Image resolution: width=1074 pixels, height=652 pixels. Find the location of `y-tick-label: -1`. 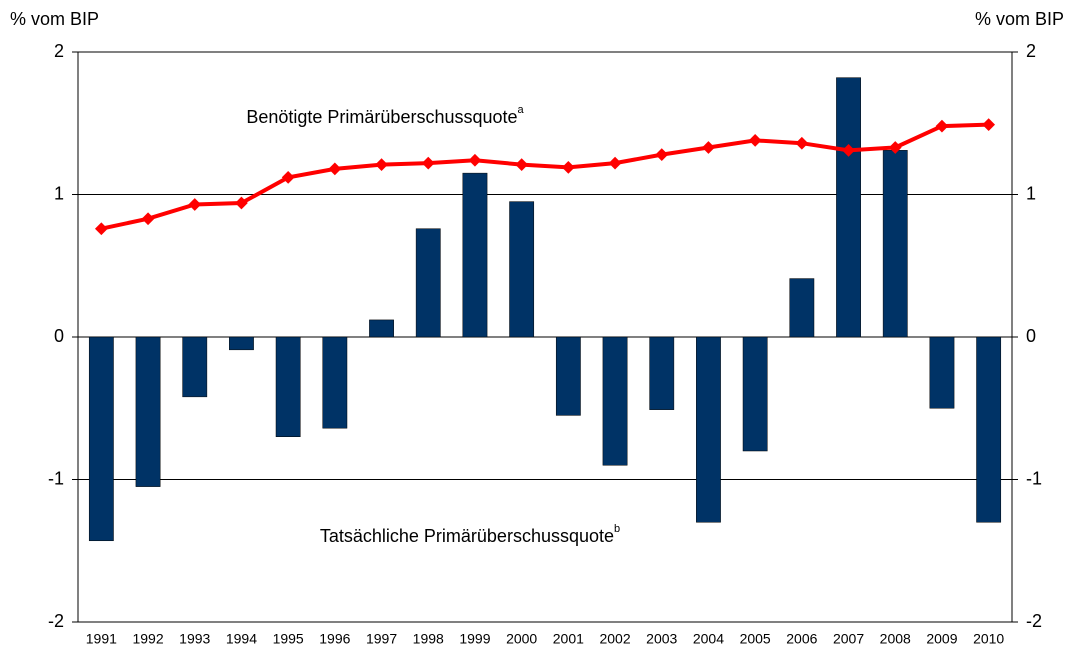

y-tick-label: -1 is located at coordinates (56, 478).